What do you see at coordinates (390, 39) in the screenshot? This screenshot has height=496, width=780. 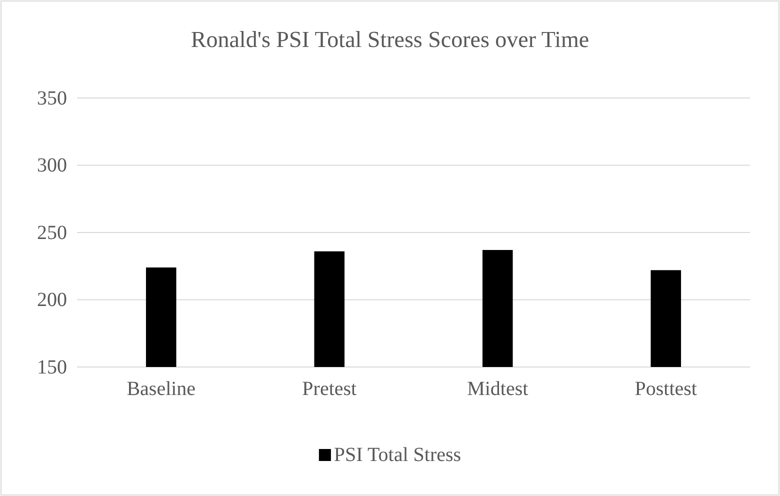 I see `chart-title: Ronald's PSI Total Stress Scores over Time` at bounding box center [390, 39].